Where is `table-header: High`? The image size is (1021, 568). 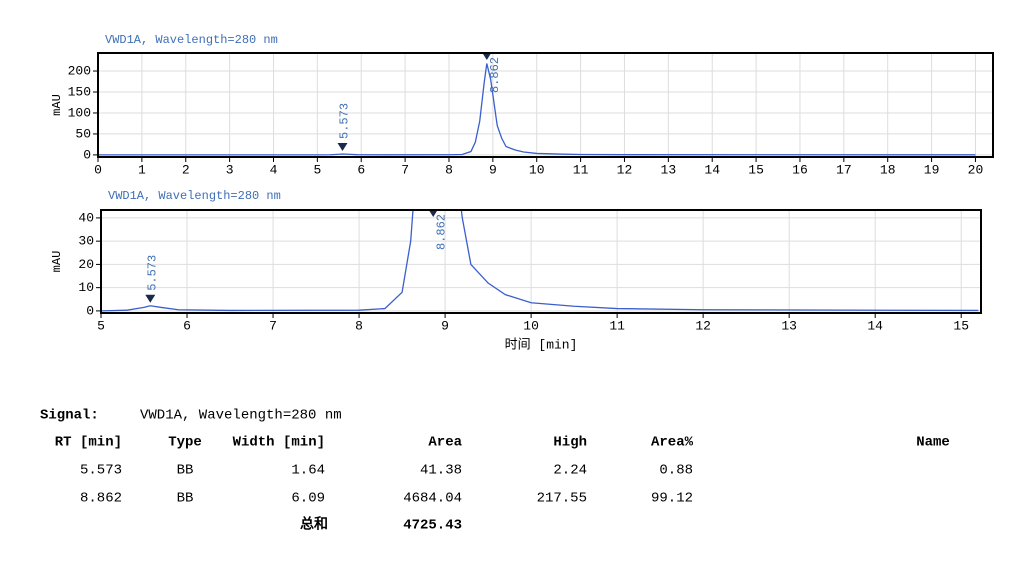
table-header: High is located at coordinates (570, 443).